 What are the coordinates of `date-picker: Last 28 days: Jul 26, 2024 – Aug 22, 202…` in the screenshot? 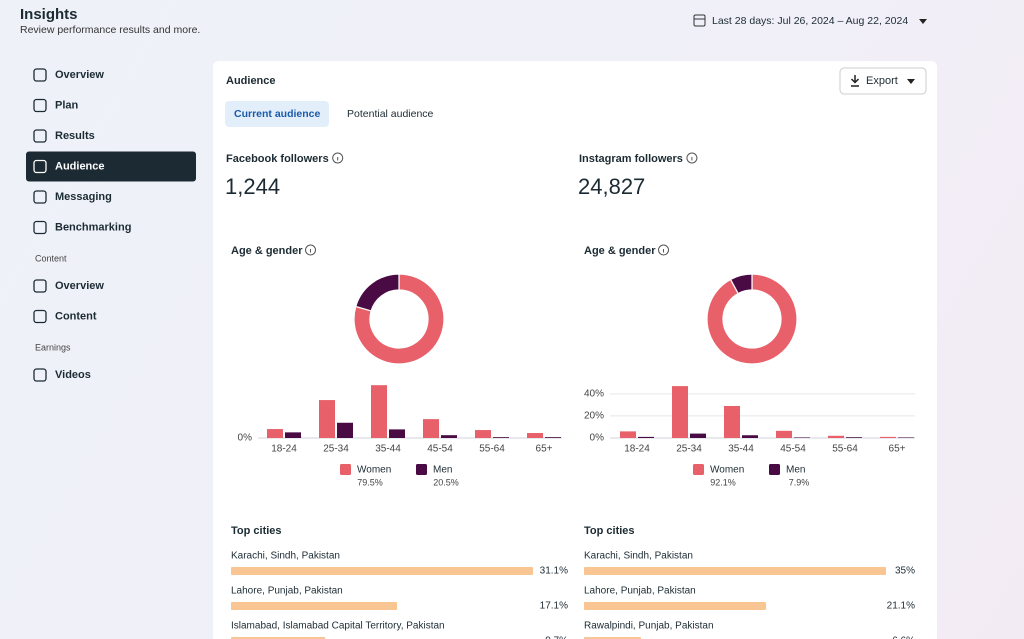 It's located at (810, 20).